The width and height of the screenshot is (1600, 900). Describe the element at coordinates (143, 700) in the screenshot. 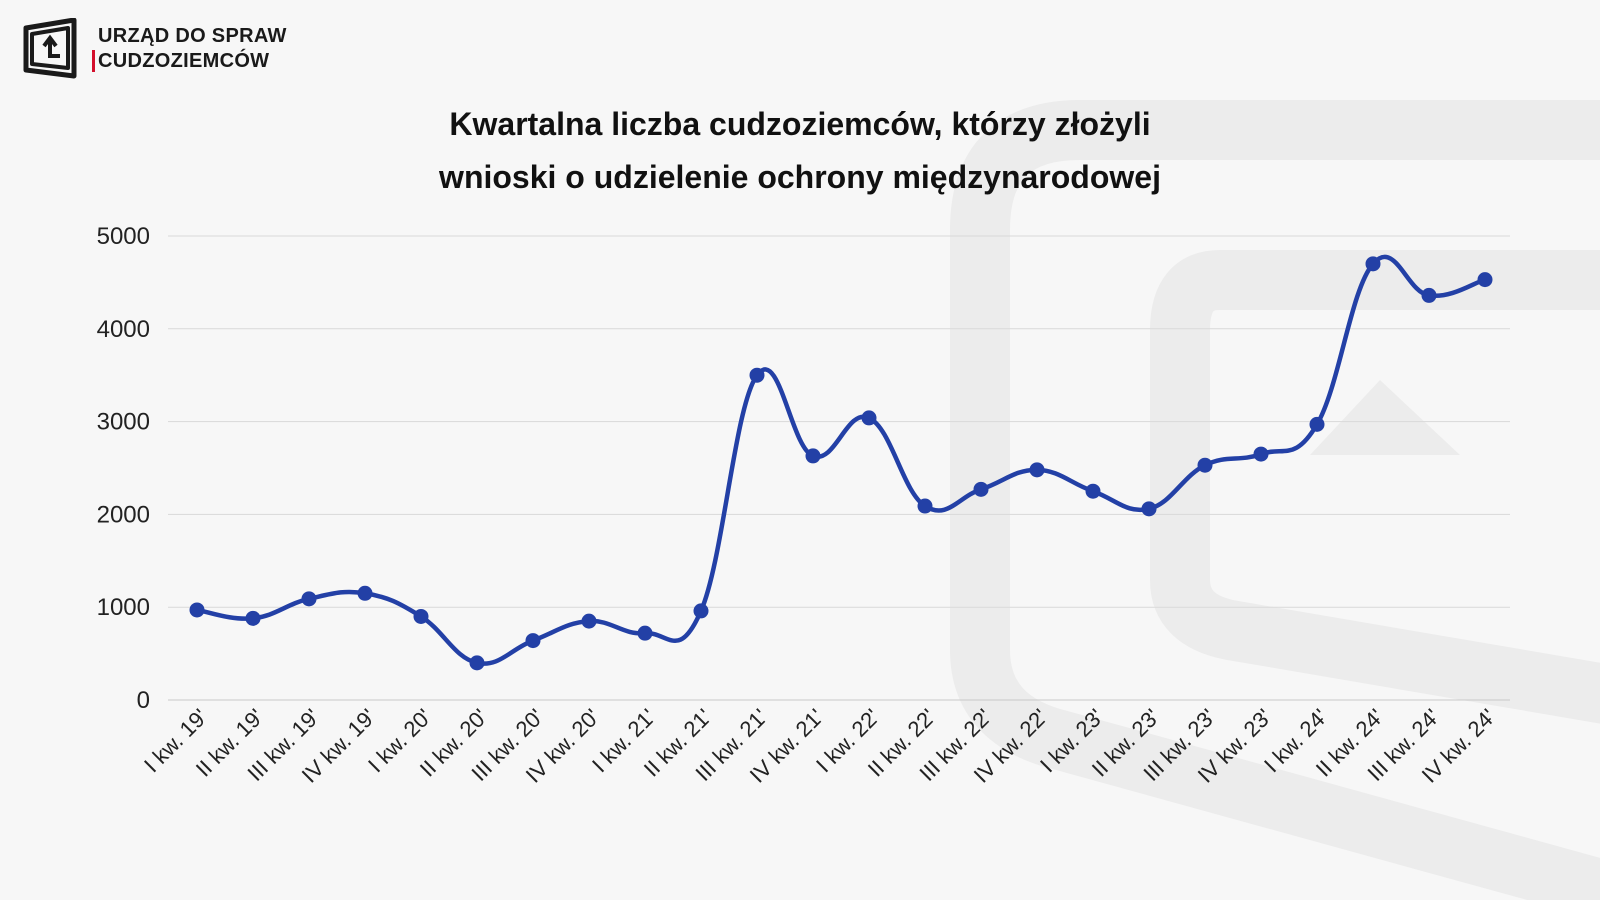

I see `y-tick-label: 0` at that location.